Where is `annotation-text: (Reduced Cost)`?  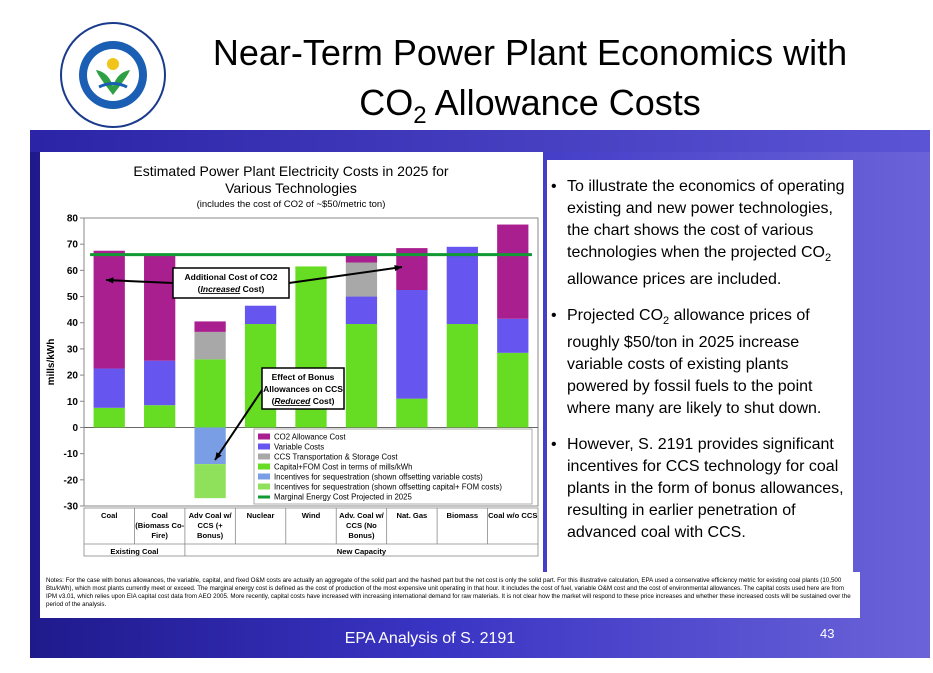
annotation-text: (Reduced Cost) is located at coordinates (303, 401).